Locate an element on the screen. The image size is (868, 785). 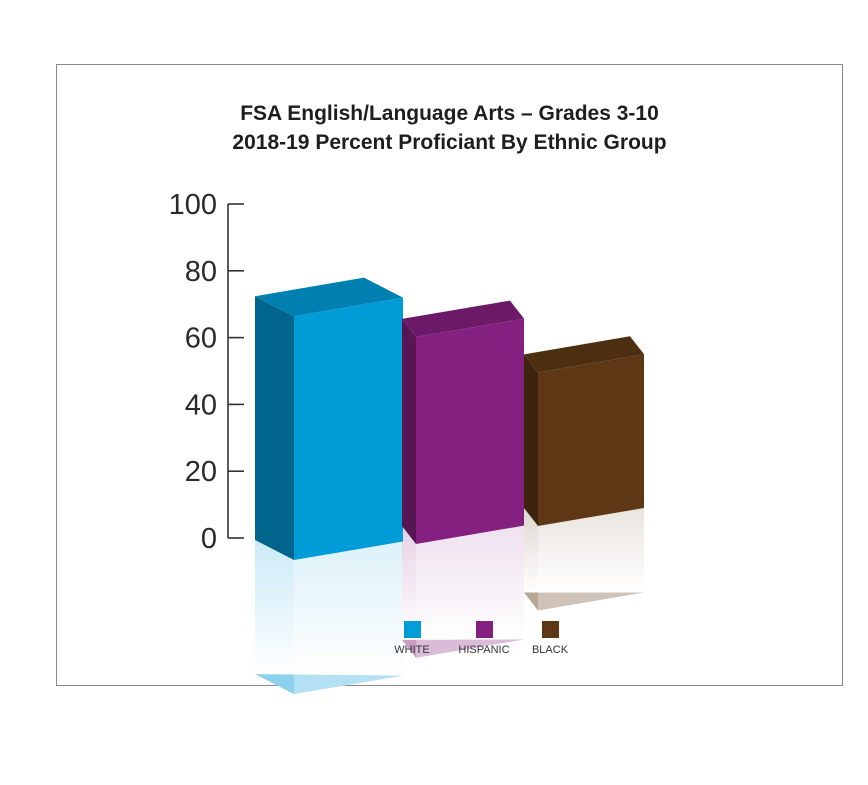
y-tick-label: 60 is located at coordinates (201, 339).